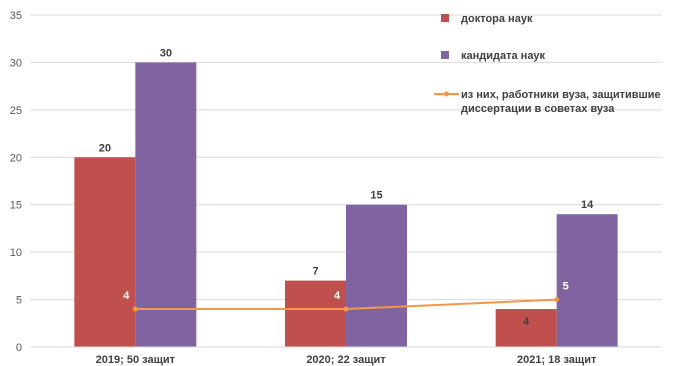  What do you see at coordinates (16, 253) in the screenshot?
I see `y-tick-label: 10` at bounding box center [16, 253].